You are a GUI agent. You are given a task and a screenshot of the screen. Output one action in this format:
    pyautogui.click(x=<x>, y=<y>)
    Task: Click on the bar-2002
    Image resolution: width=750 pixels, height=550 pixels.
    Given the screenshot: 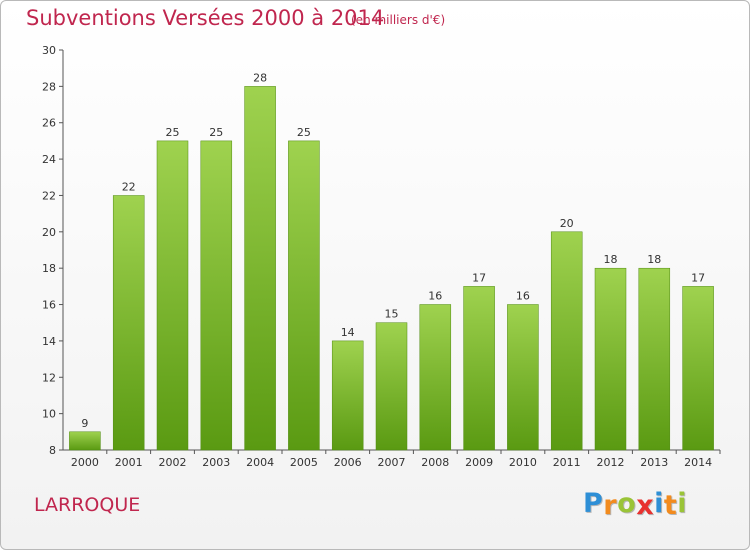 What is the action you would take?
    pyautogui.click(x=172, y=295)
    